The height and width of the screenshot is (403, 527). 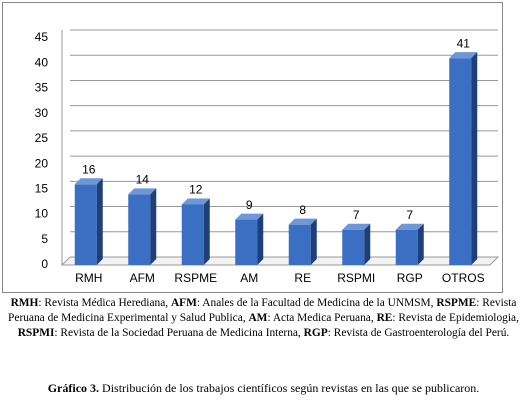 What do you see at coordinates (384, 318) in the screenshot?
I see `note-abbr: RE` at bounding box center [384, 318].